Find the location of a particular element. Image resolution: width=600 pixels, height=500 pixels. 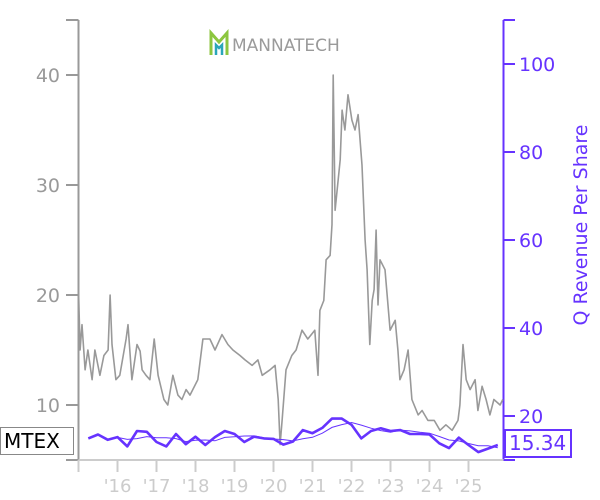

x-tick-label: '16 is located at coordinates (118, 486).